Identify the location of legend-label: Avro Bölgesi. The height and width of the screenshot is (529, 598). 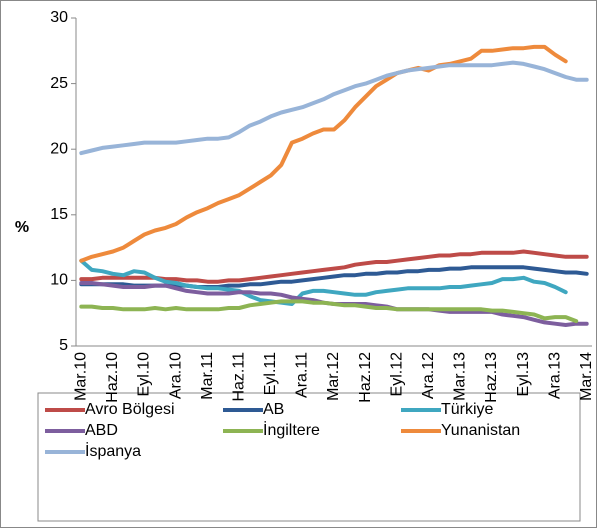
(130, 409).